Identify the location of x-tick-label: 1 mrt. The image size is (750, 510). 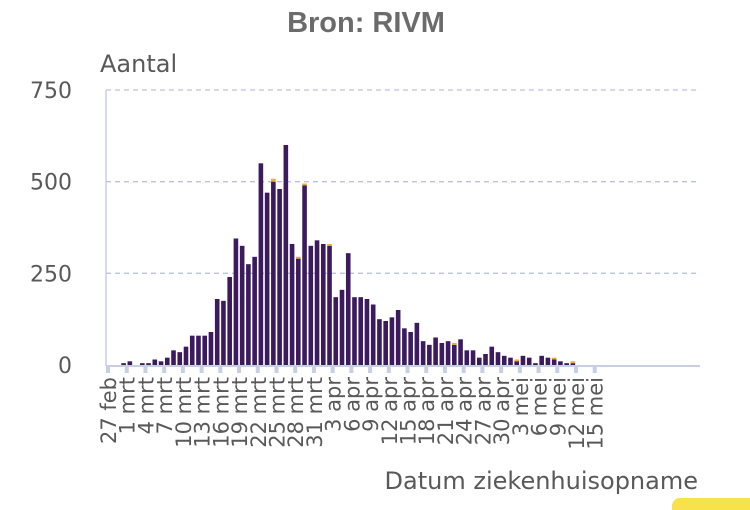
(128, 405).